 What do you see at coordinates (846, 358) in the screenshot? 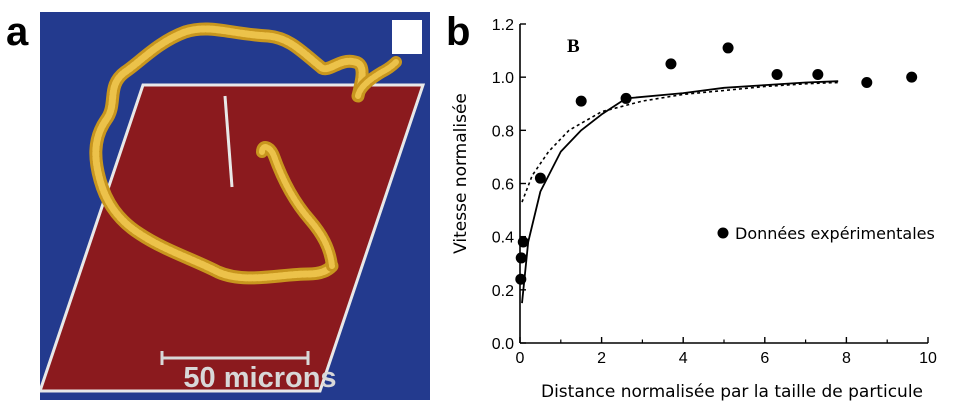
I see `x-tick-label: 8` at bounding box center [846, 358].